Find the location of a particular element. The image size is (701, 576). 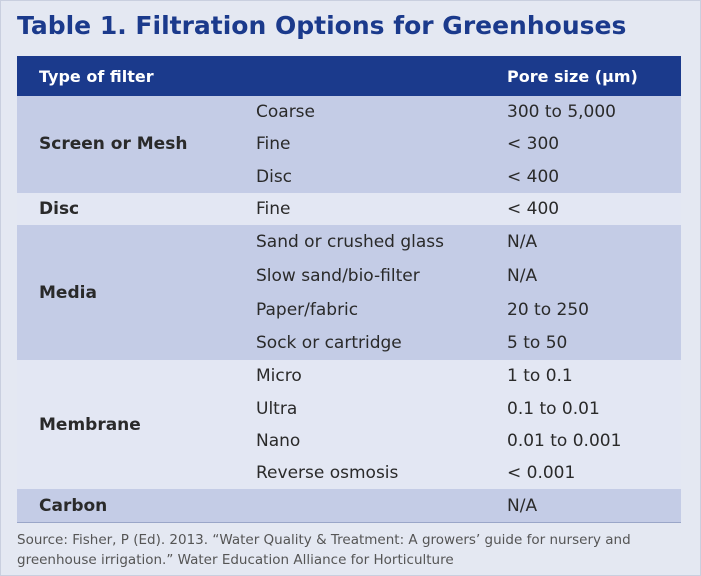

table-header: Type of filter Pore size (µm) is located at coordinates (349, 76).